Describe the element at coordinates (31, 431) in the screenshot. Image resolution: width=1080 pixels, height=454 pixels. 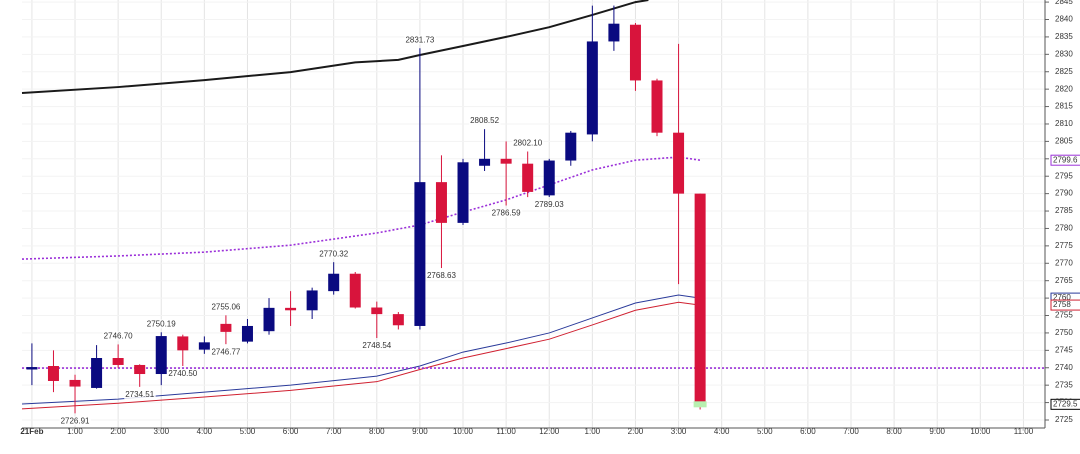
I see `x-tick-label: 21Feb` at that location.